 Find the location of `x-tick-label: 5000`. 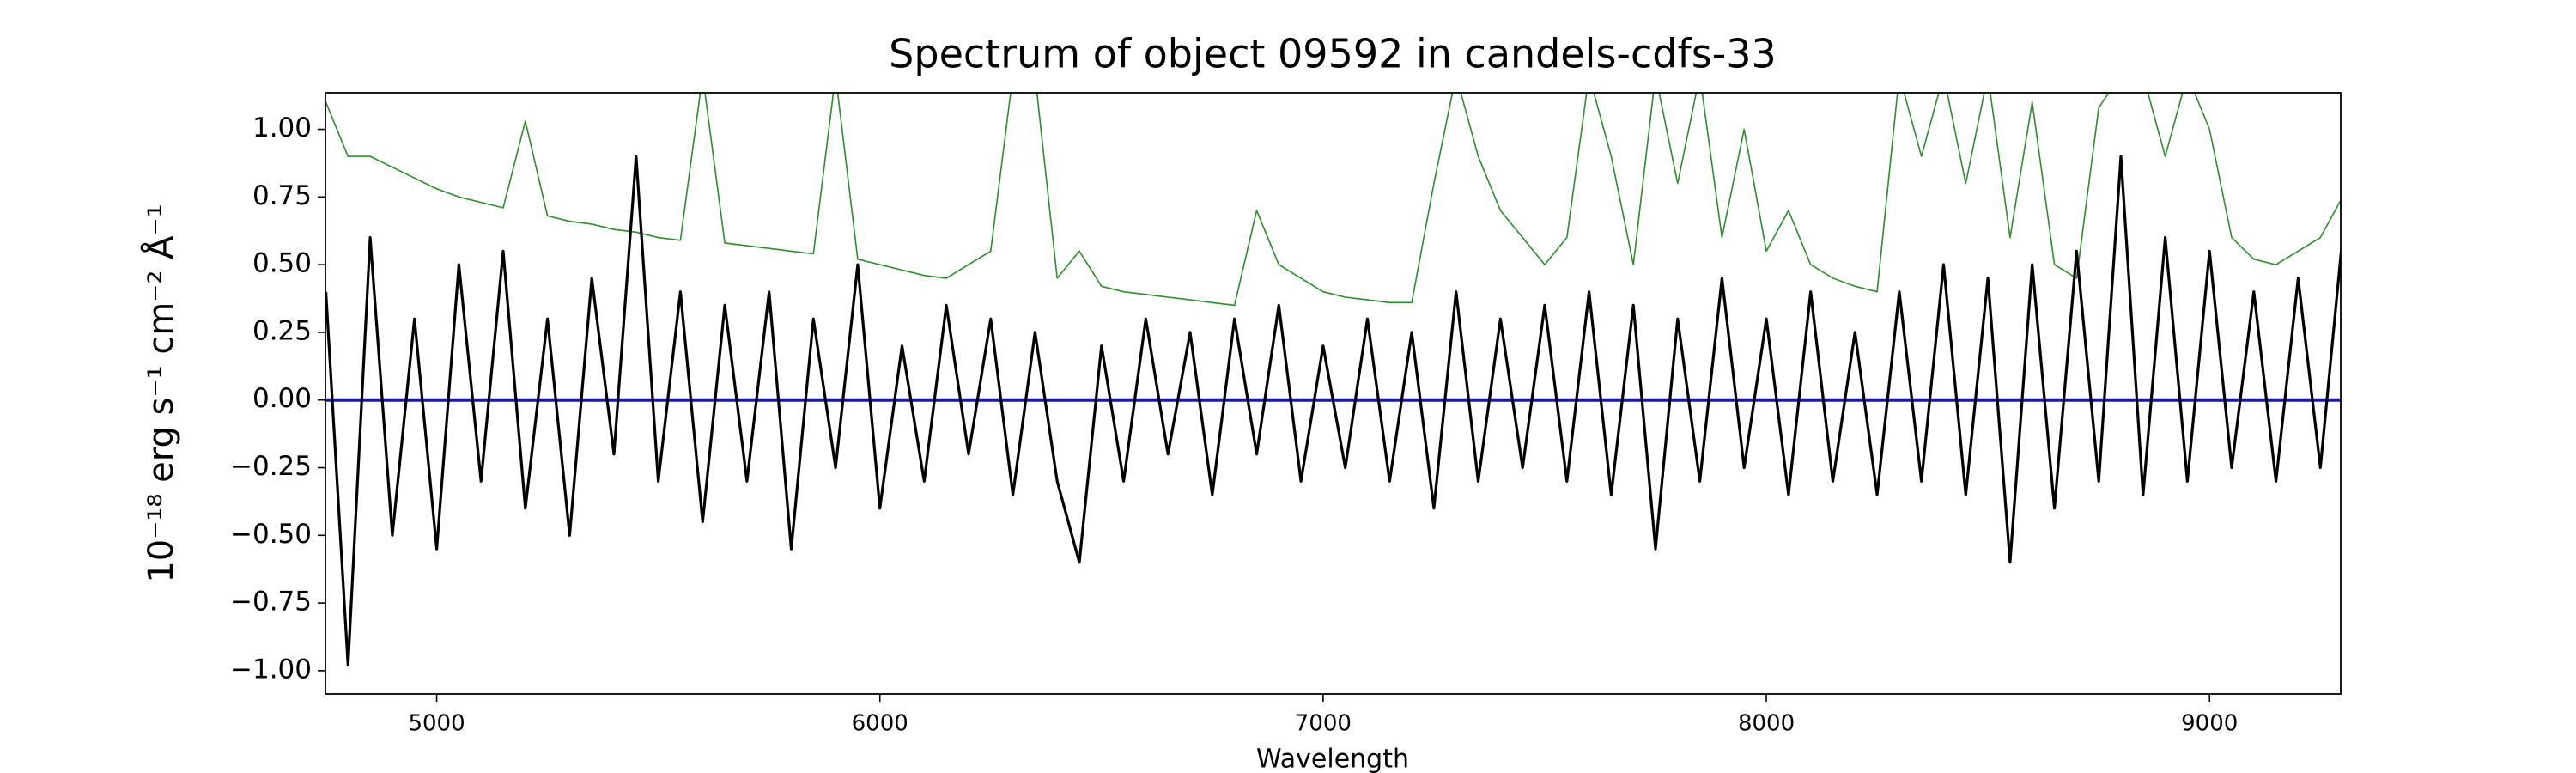

x-tick-label: 5000 is located at coordinates (436, 724).